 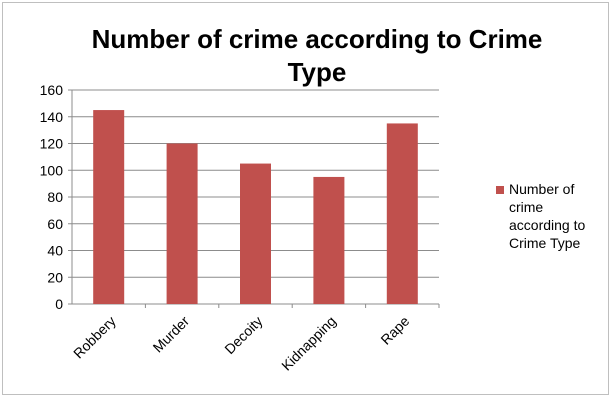 I want to click on legend-swatch, so click(x=500, y=190).